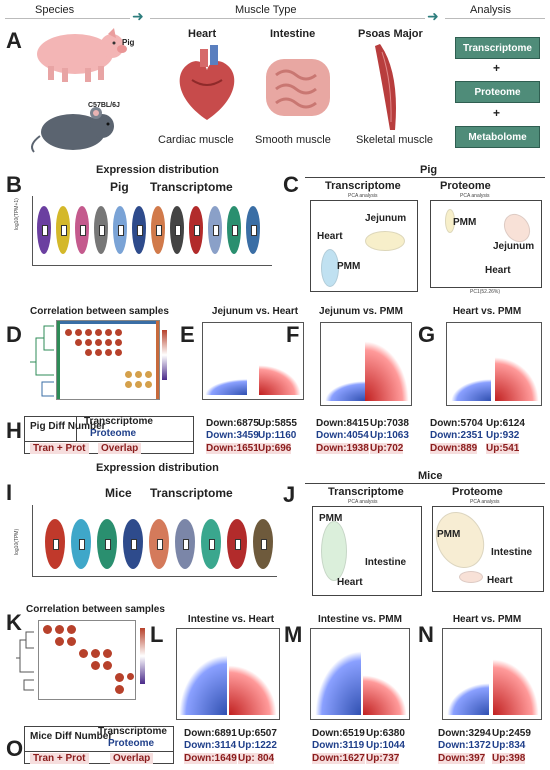 The height and width of the screenshot is (770, 550). What do you see at coordinates (385, 745) in the screenshot?
I see `panel-o-c1-p-up: Up:1044` at bounding box center [385, 745].